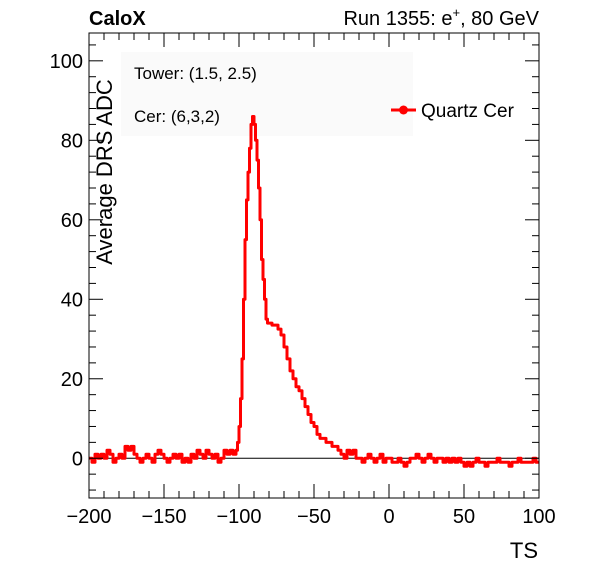  I want to click on x-tick-label: 0, so click(388, 517).